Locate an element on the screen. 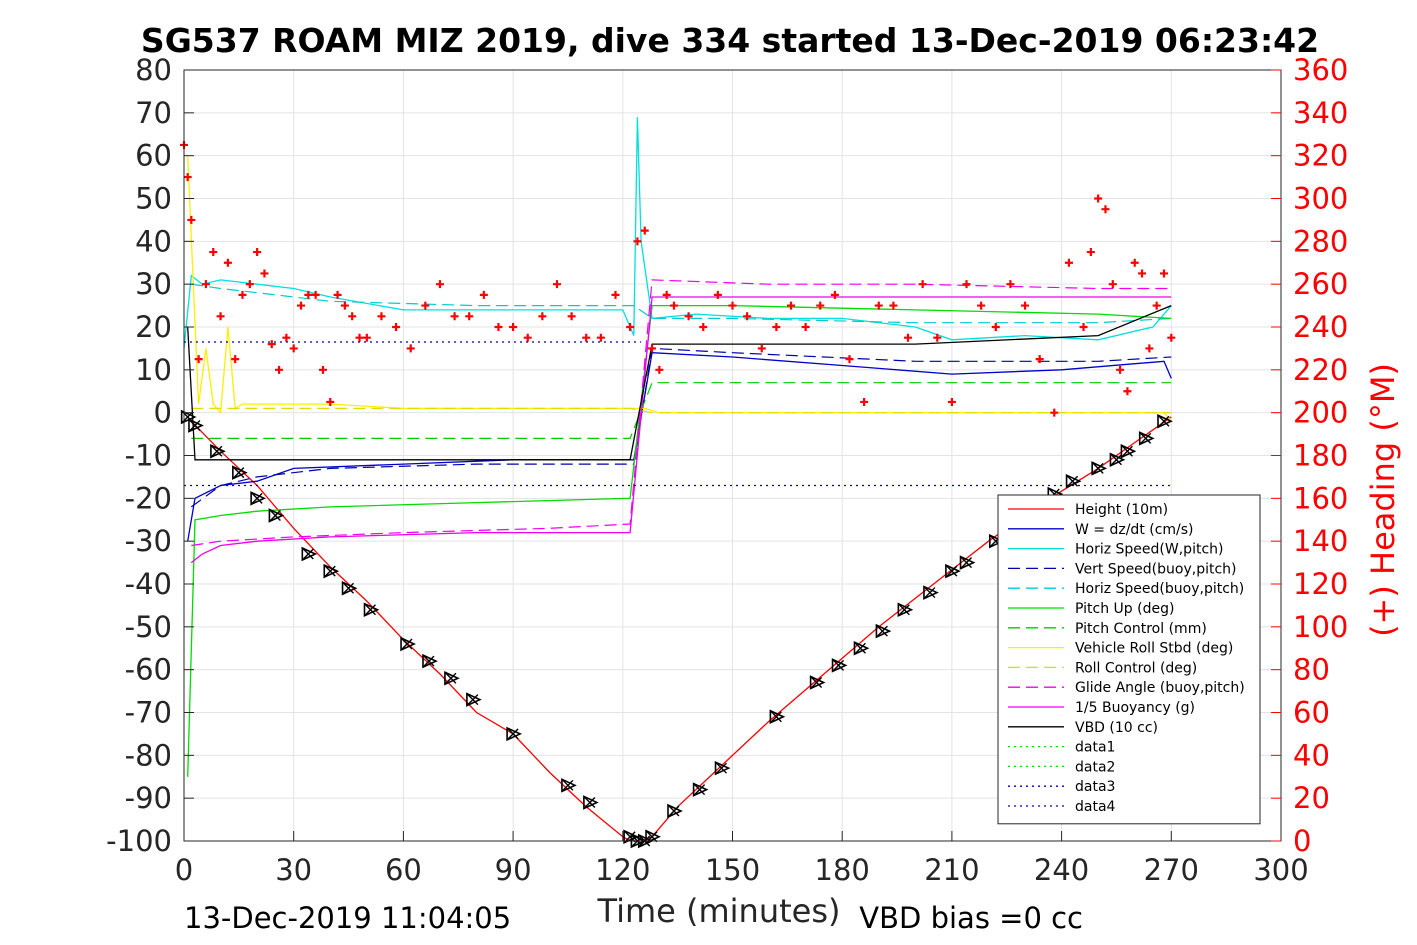  y2-tick-label: 180 is located at coordinates (1320, 456).